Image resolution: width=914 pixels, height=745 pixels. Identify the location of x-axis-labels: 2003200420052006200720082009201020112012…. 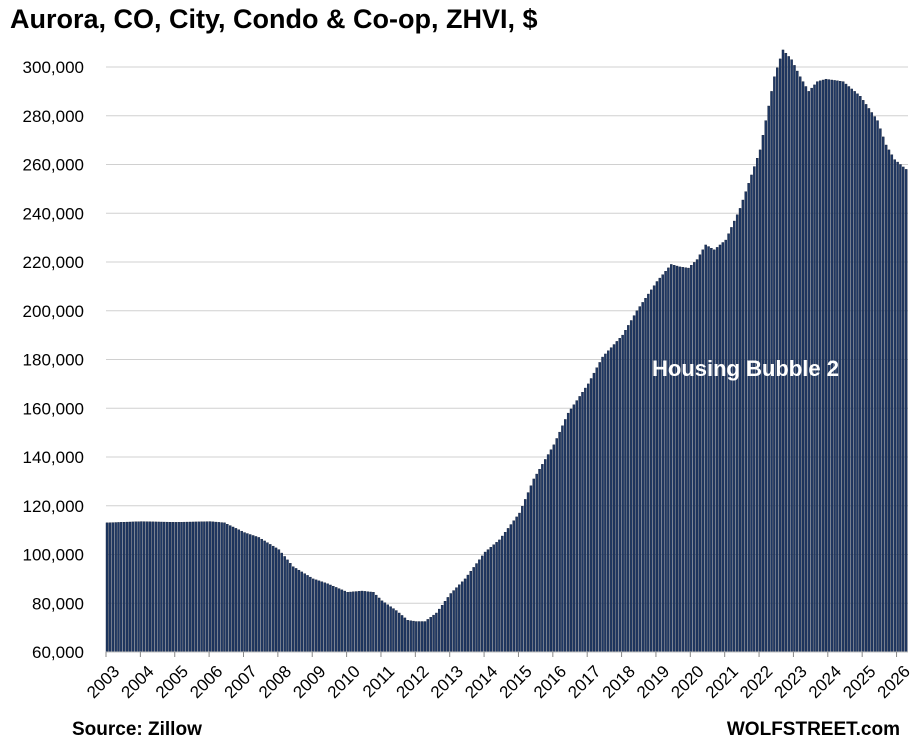
(498, 677).